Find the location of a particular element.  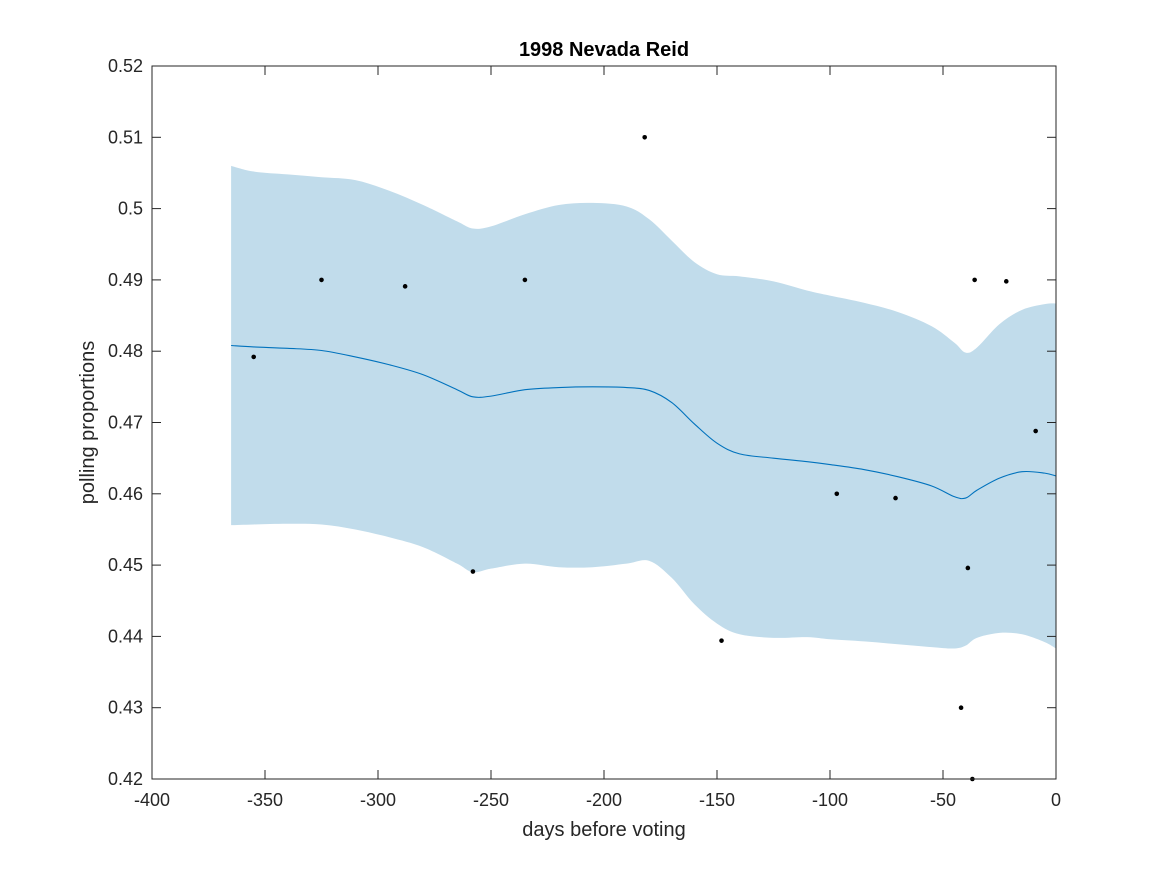

x-tick-label: -200 is located at coordinates (604, 800).